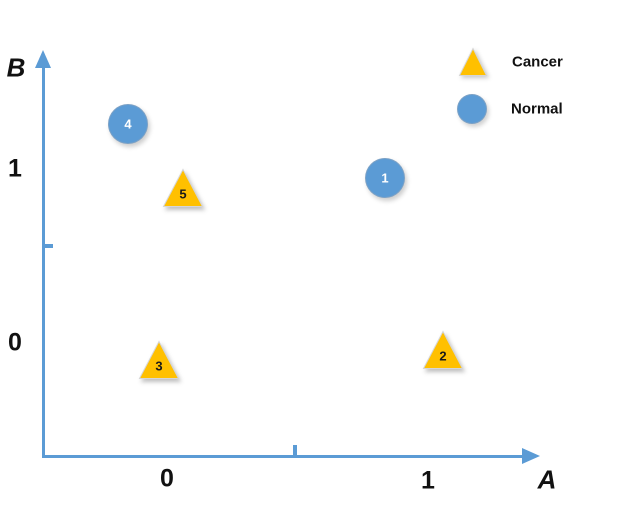  I want to click on data-point-cancer-2: 2, so click(443, 350).